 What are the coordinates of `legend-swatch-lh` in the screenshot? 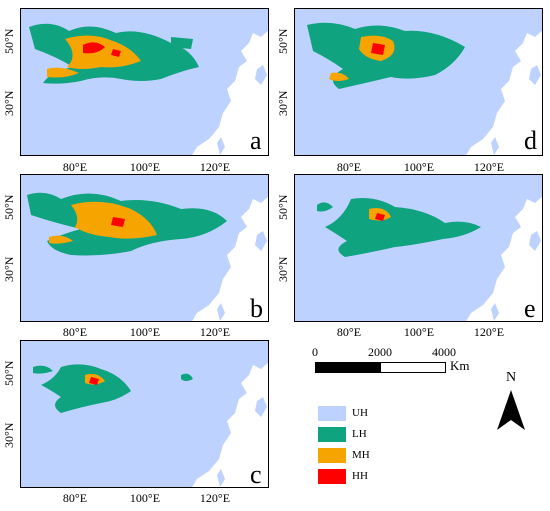 It's located at (332, 434).